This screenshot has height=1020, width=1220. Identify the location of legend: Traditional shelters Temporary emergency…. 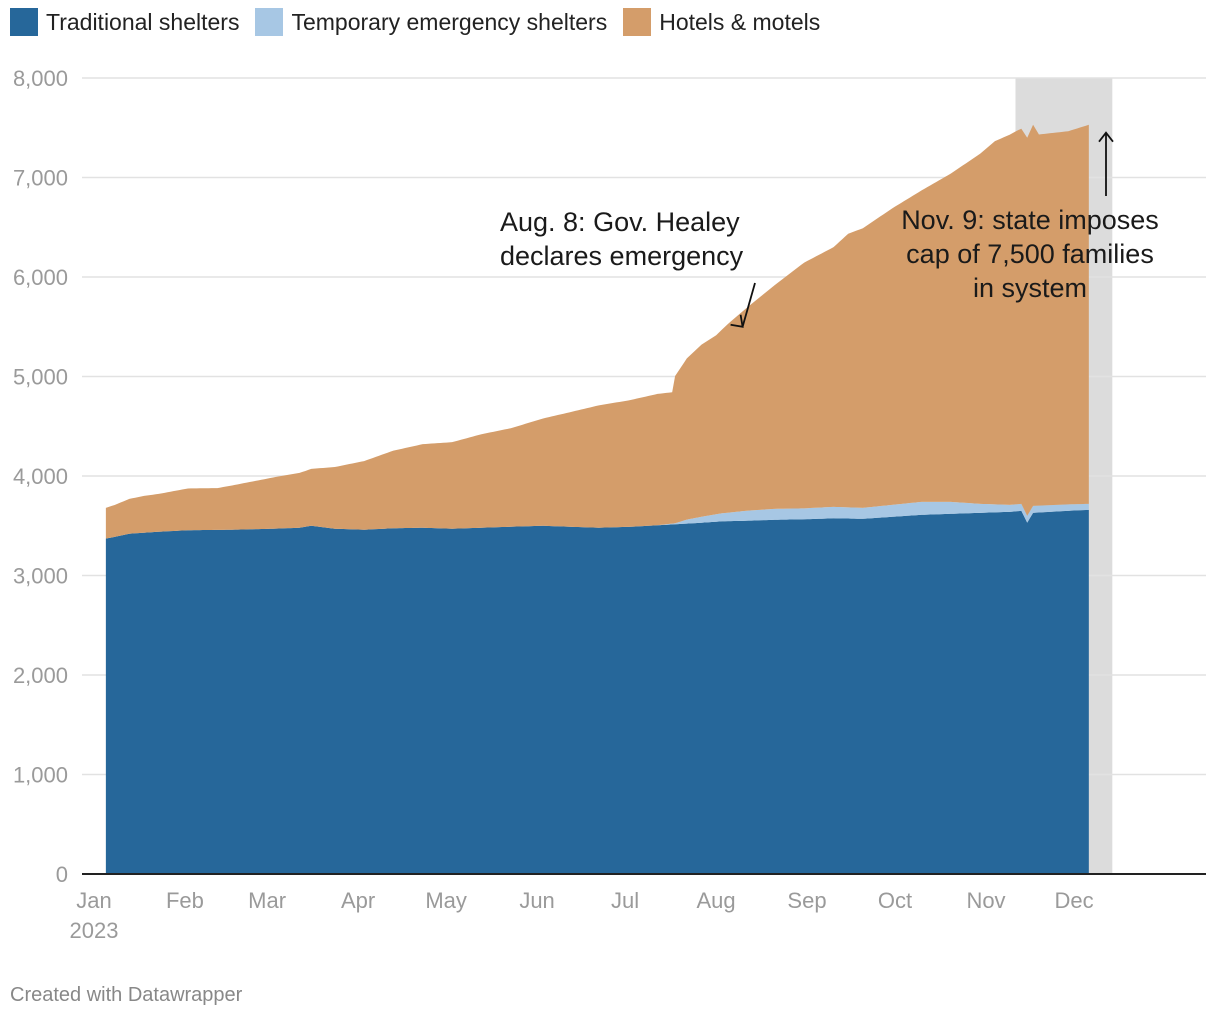
(423, 22).